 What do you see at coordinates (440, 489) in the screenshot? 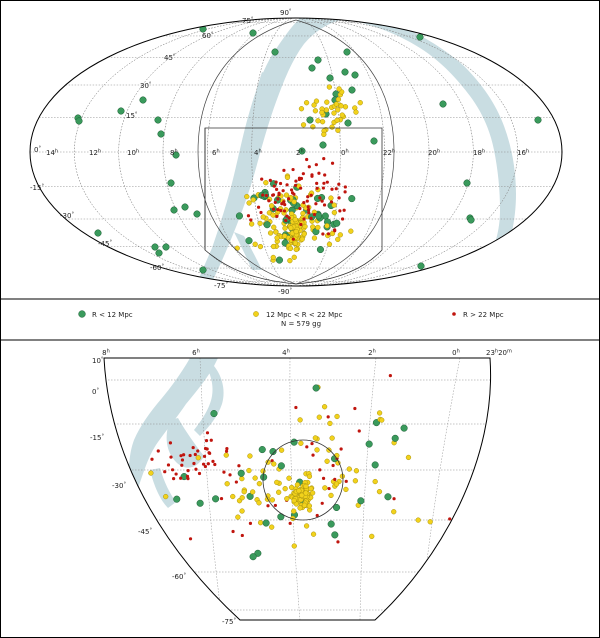
I see `bottom-meridian` at bounding box center [440, 489].